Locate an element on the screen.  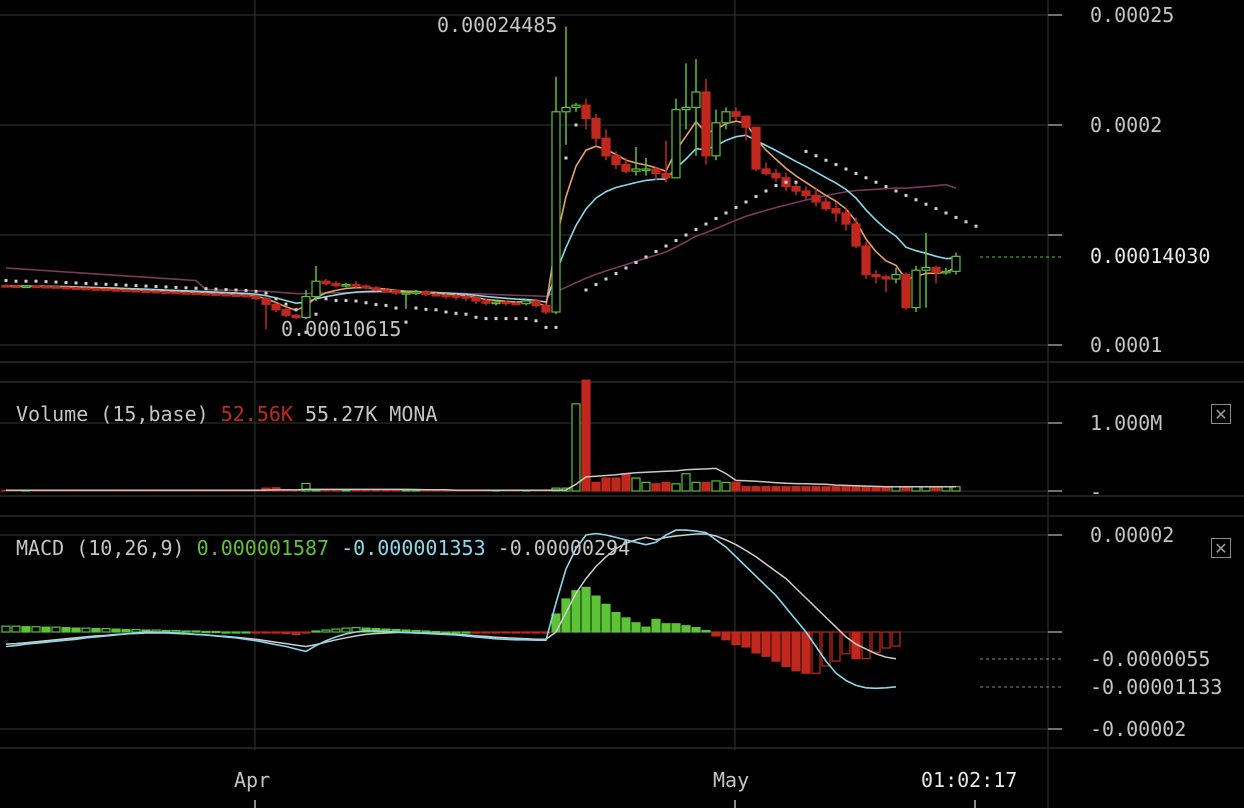
price-low-label: 0.00010615 is located at coordinates (341, 329).